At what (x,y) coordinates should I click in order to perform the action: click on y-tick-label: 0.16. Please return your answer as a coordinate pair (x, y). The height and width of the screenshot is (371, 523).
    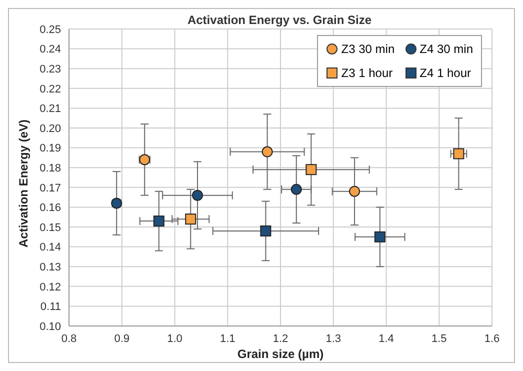
    Looking at the image, I should click on (50, 208).